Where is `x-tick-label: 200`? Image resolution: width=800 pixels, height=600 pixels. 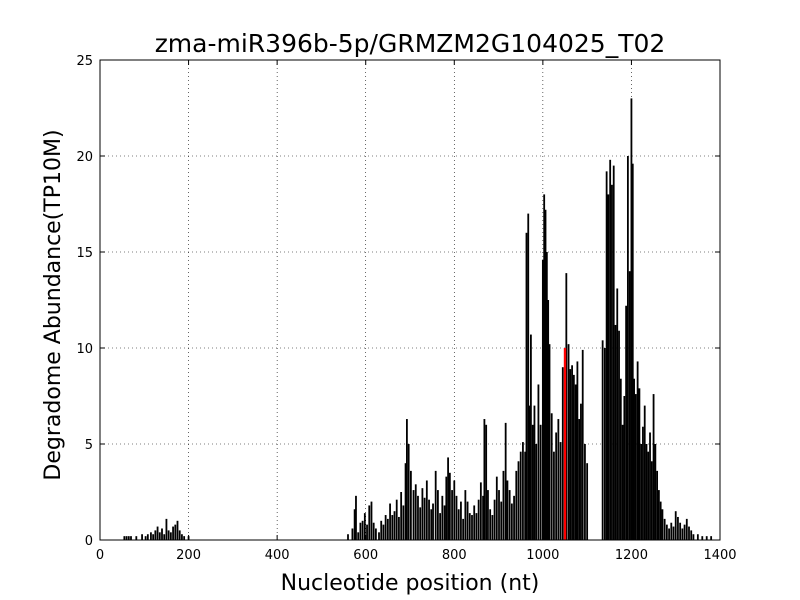 x-tick-label: 200 is located at coordinates (188, 555).